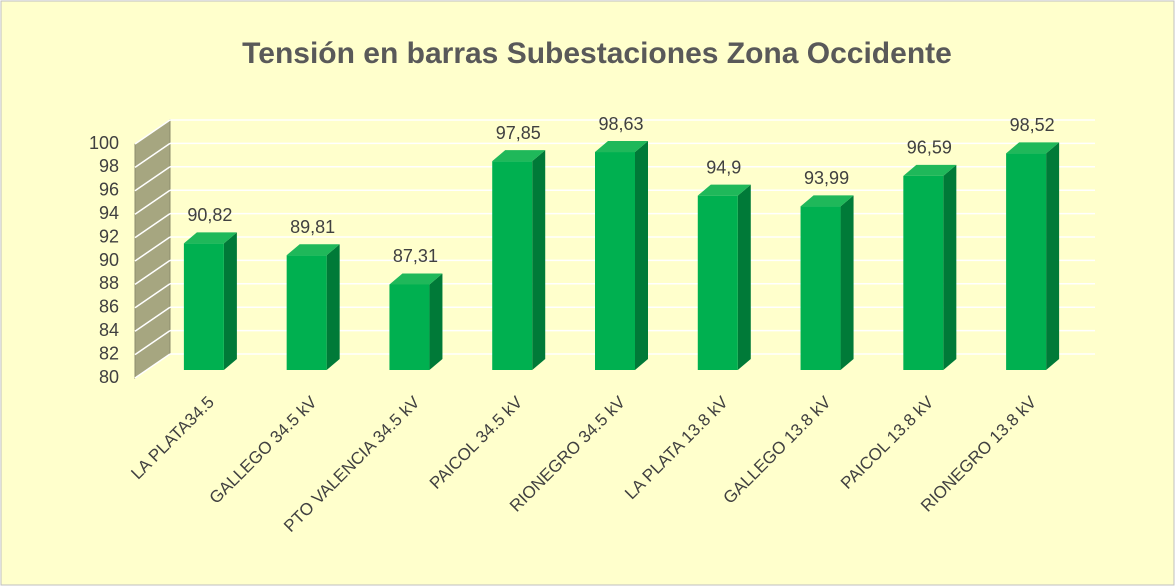 This screenshot has height=586, width=1175. What do you see at coordinates (109, 353) in the screenshot?
I see `y-tick-label: 82` at bounding box center [109, 353].